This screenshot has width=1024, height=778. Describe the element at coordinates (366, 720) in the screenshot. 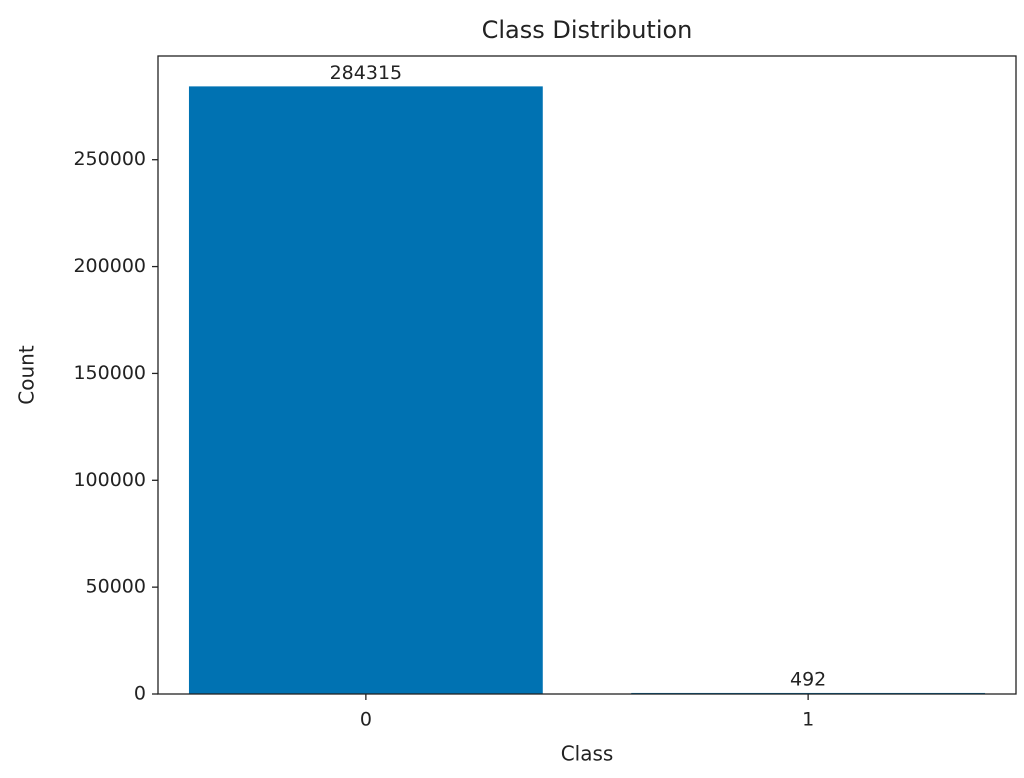

I see `x-tick-label: 0` at that location.